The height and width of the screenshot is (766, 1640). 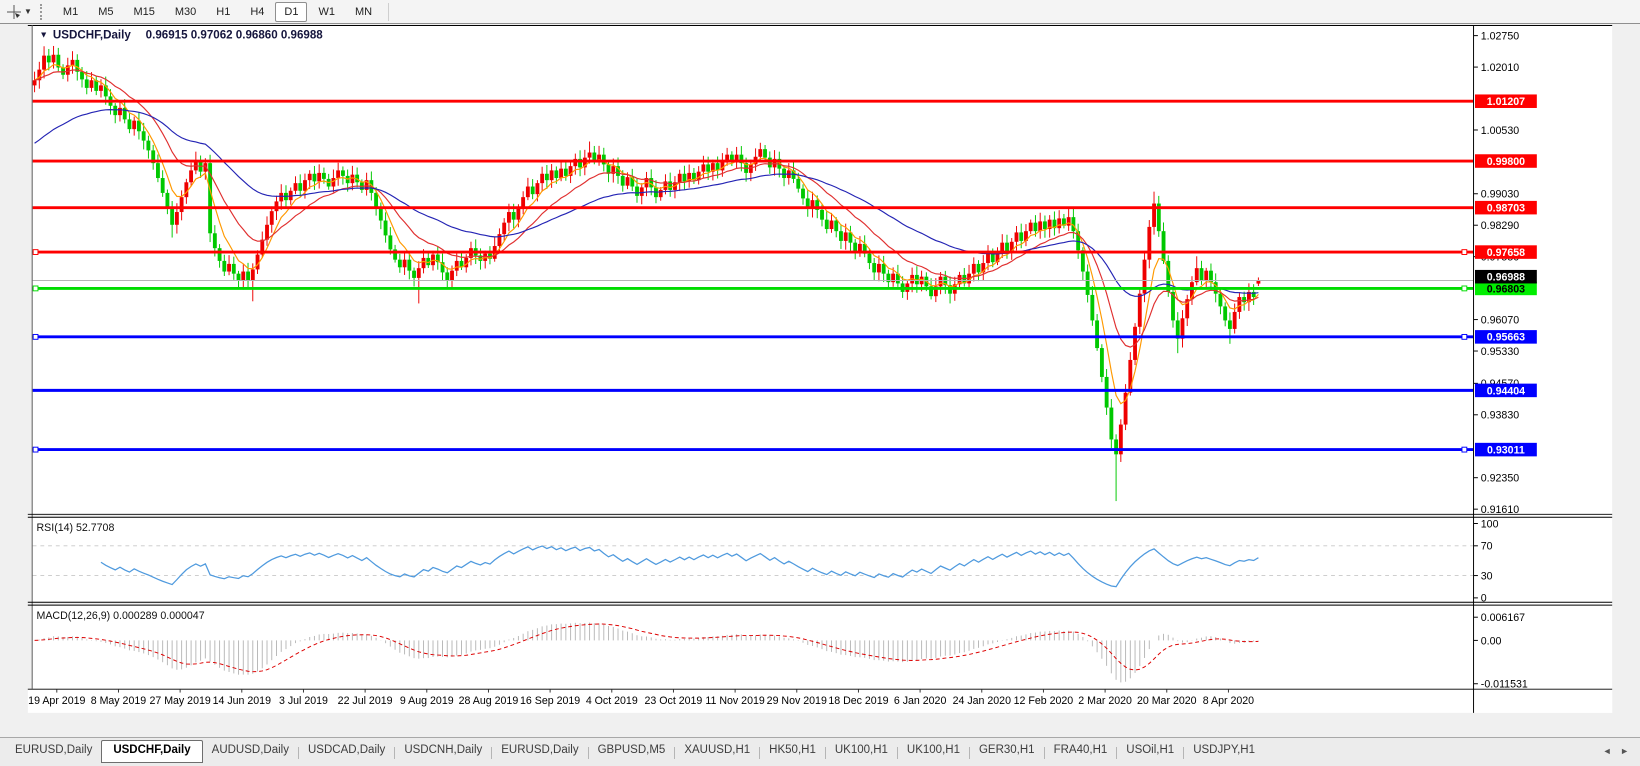 I want to click on price-badge-0.96988: 0.96988, so click(x=1506, y=276).